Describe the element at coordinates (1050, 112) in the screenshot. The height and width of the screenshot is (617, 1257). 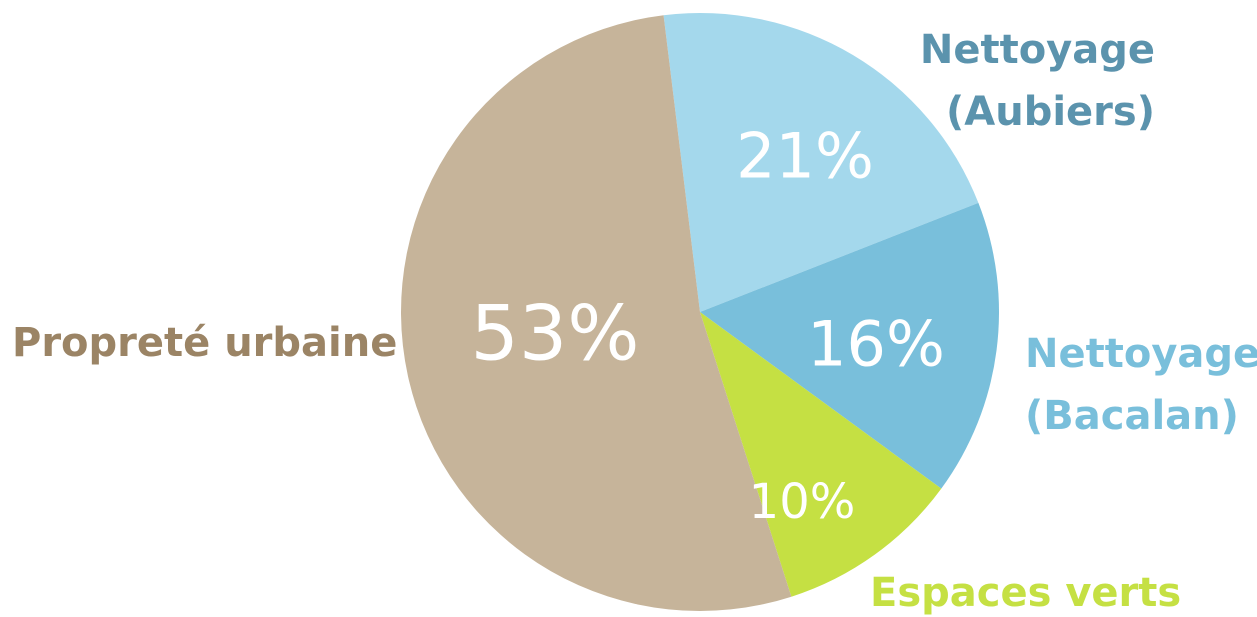
I see `slice-category-label-line: (Aubiers)` at that location.